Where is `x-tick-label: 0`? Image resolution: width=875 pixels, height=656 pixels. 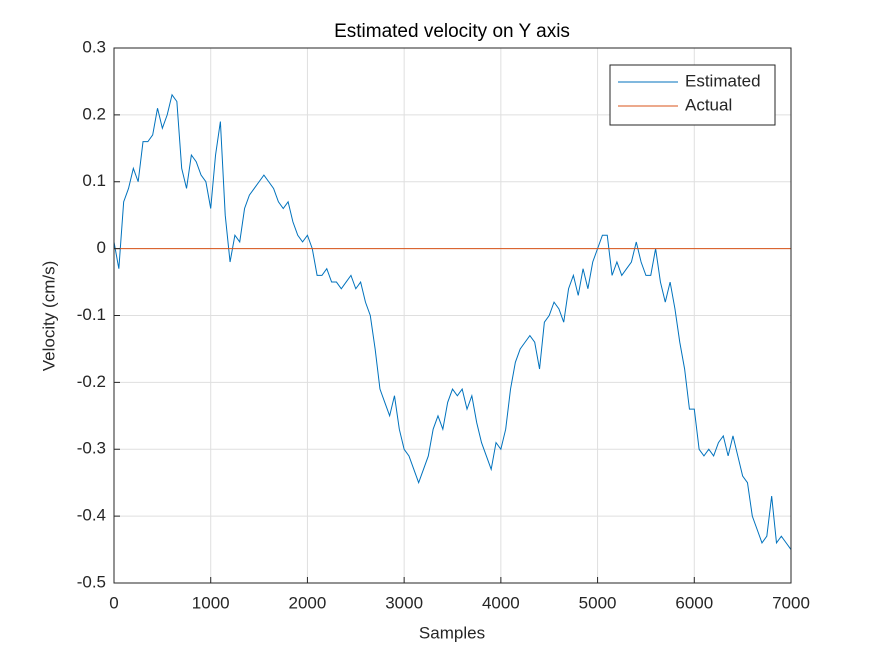
x-tick-label: 0 is located at coordinates (113, 602).